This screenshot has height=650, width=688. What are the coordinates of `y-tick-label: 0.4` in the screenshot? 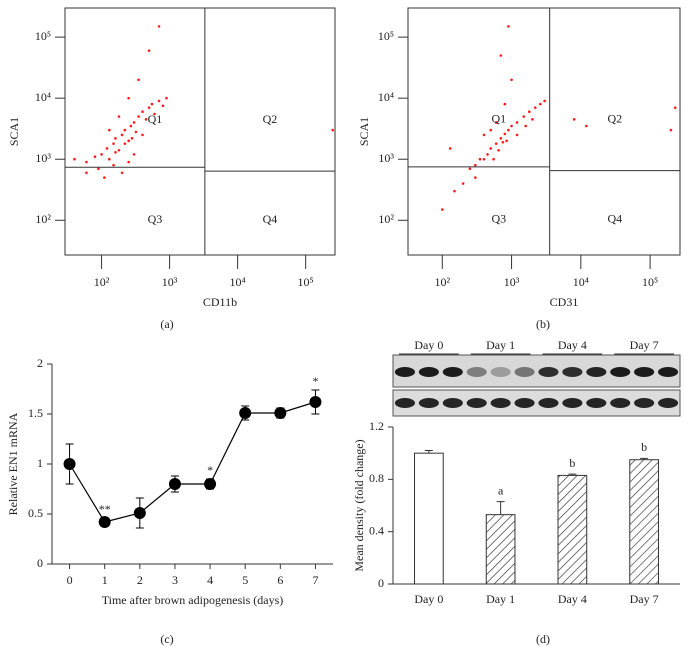 It's located at (376, 530).